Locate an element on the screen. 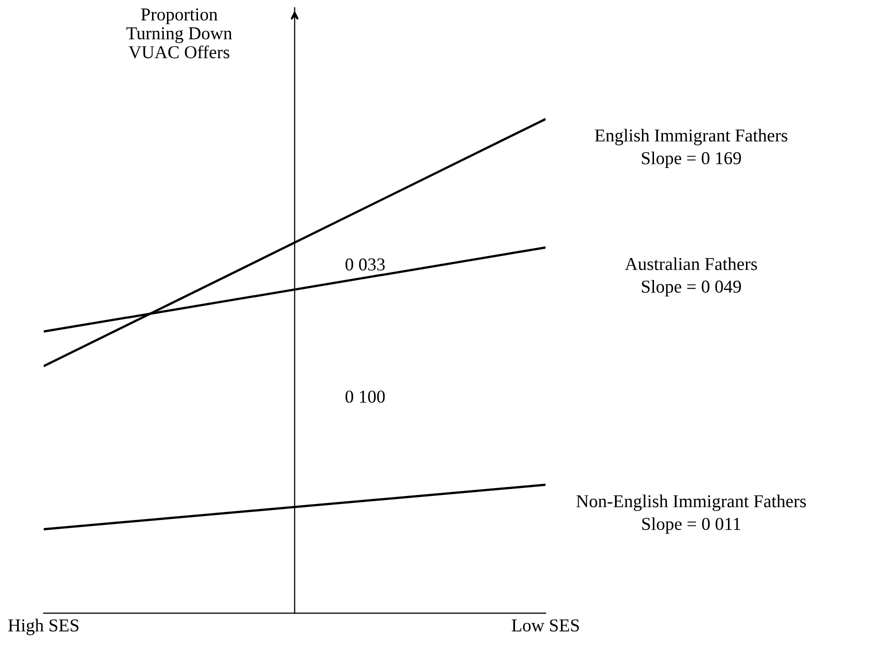 The image size is (873, 651). text: Australian Fathers is located at coordinates (690, 263).